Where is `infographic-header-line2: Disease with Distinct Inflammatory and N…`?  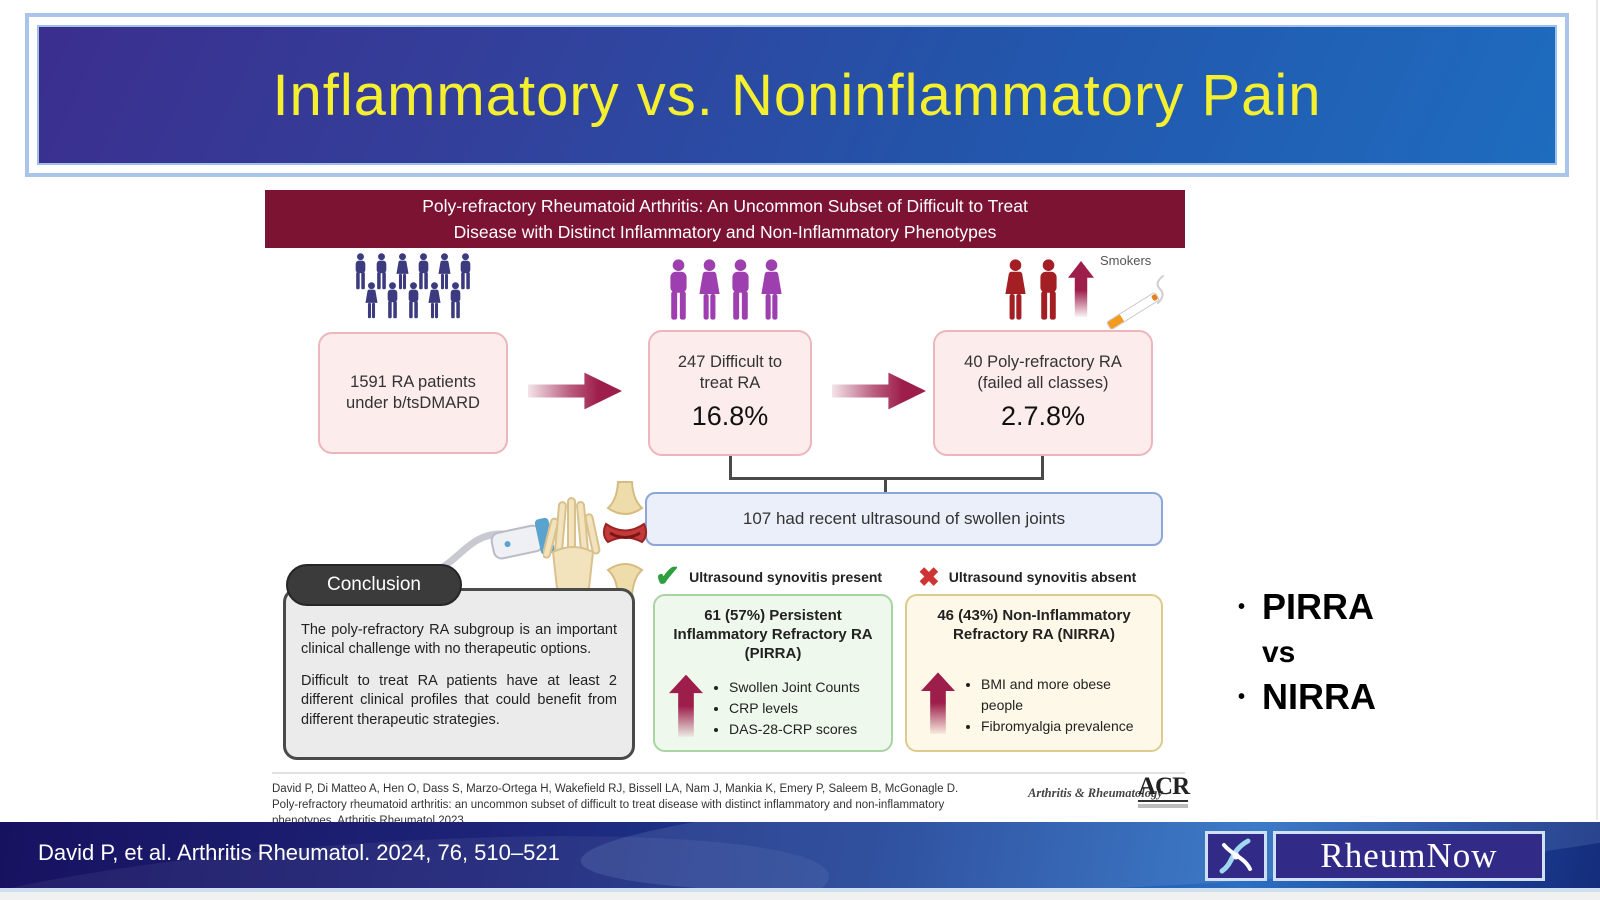
infographic-header-line2: Disease with Distinct Inflammatory and N… is located at coordinates (725, 232).